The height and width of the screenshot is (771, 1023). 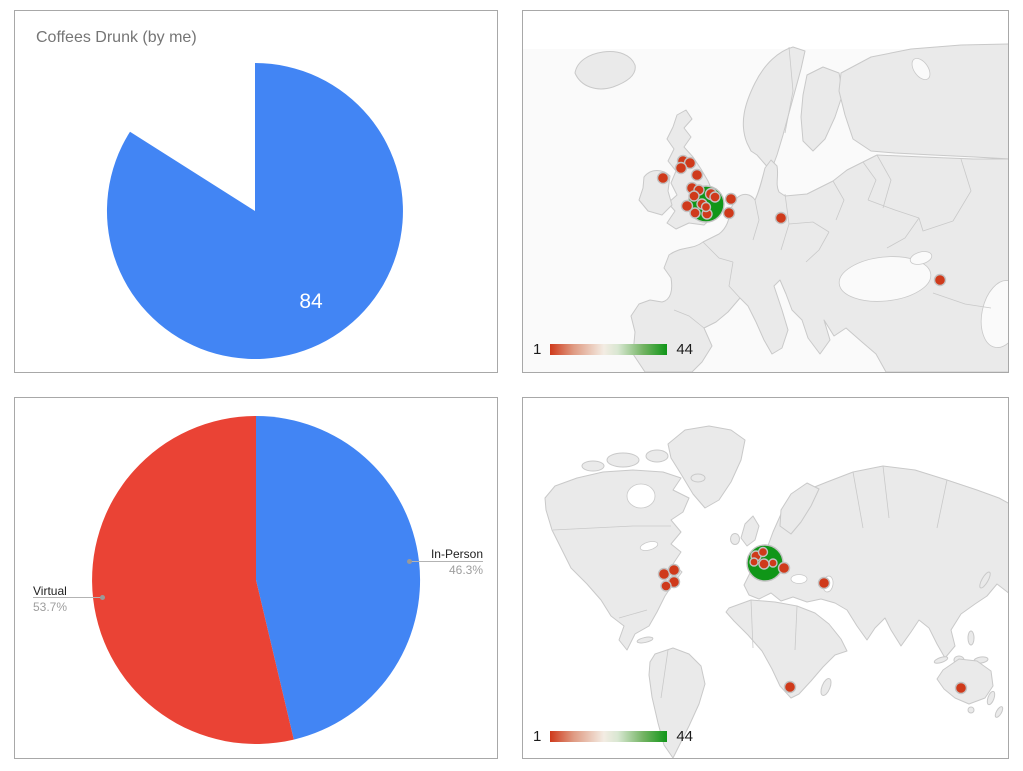 What do you see at coordinates (799, 579) in the screenshot?
I see `black-sea-world` at bounding box center [799, 579].